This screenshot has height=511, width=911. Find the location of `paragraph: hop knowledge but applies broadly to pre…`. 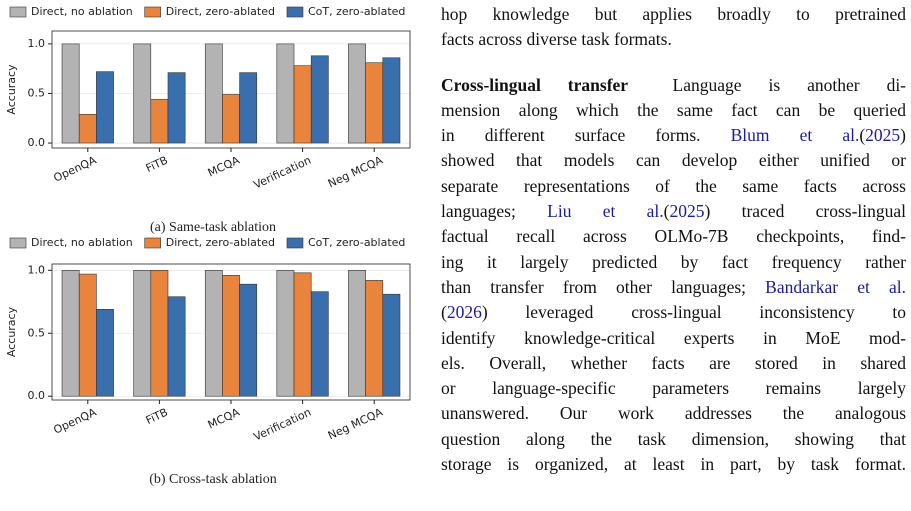

paragraph: hop knowledge but applies broadly to pre… is located at coordinates (673, 27).